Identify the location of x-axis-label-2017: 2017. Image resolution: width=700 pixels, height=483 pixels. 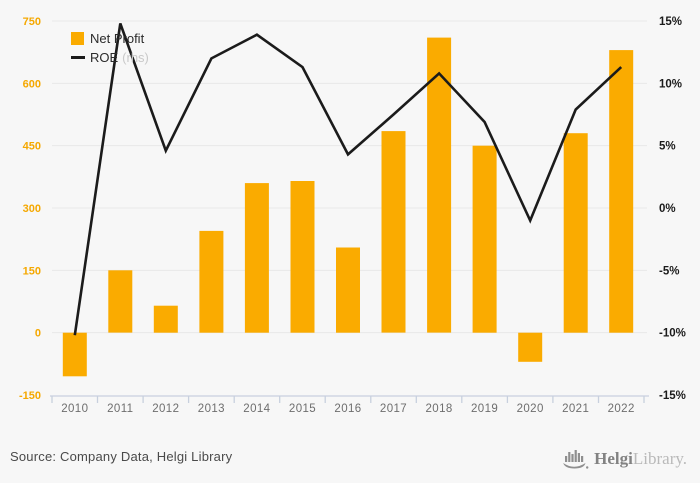
(393, 409).